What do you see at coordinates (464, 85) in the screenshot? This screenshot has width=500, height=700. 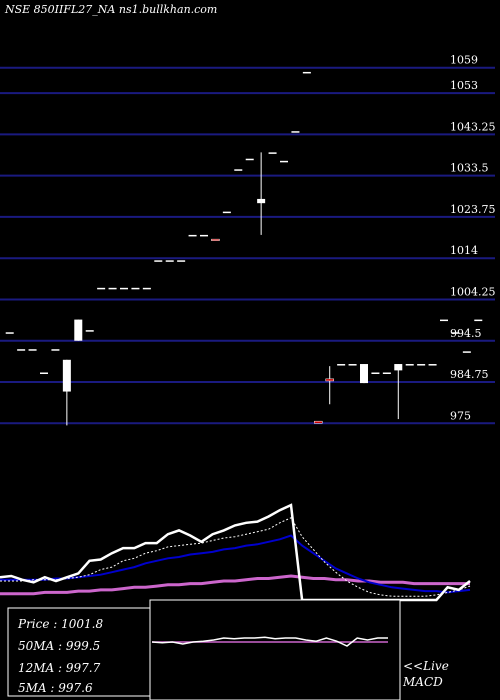 I see `price-tick-label: 1053` at bounding box center [464, 85].